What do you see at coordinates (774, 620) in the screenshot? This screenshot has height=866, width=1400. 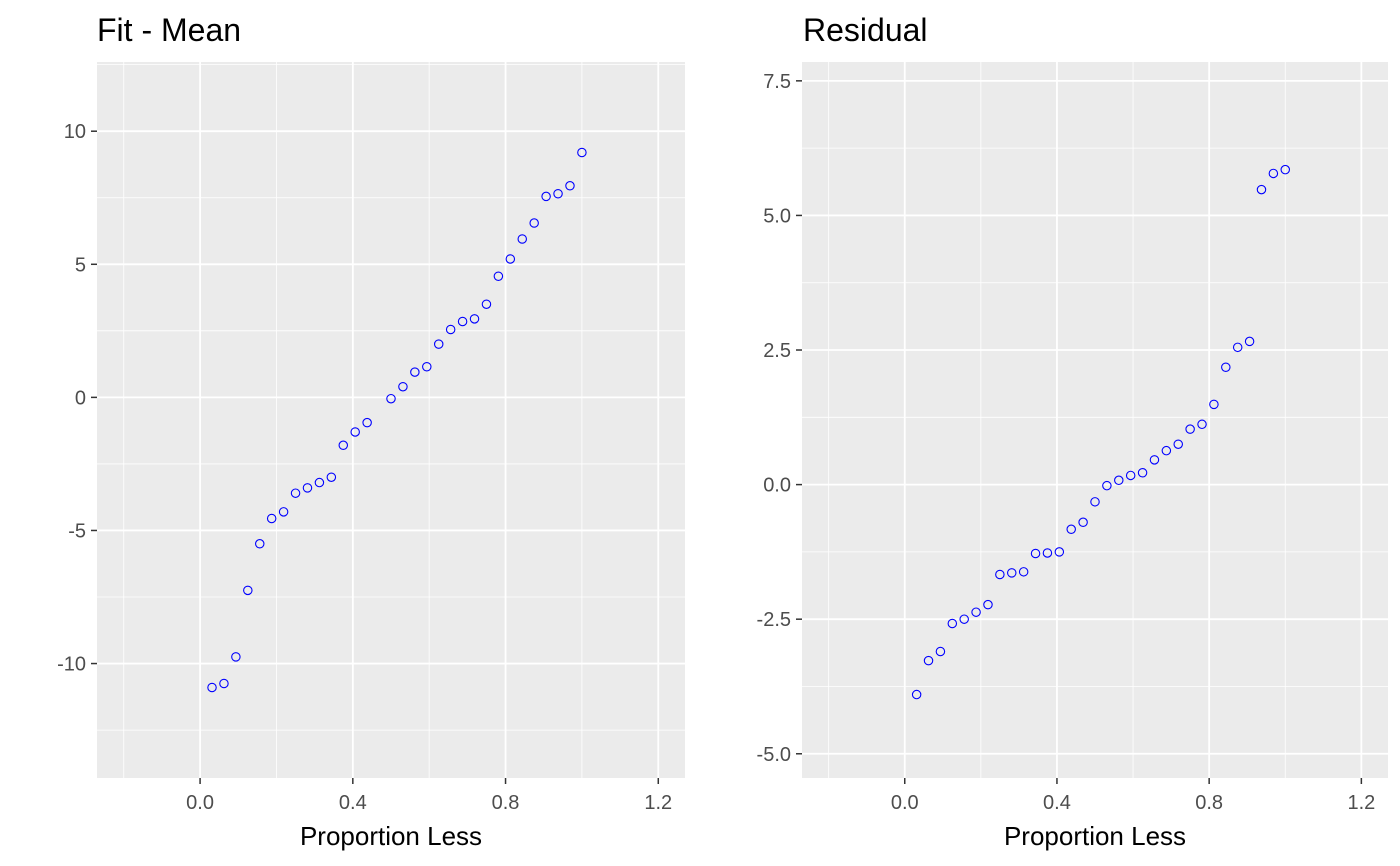 I see `y-tick-label: -2.5` at bounding box center [774, 620].